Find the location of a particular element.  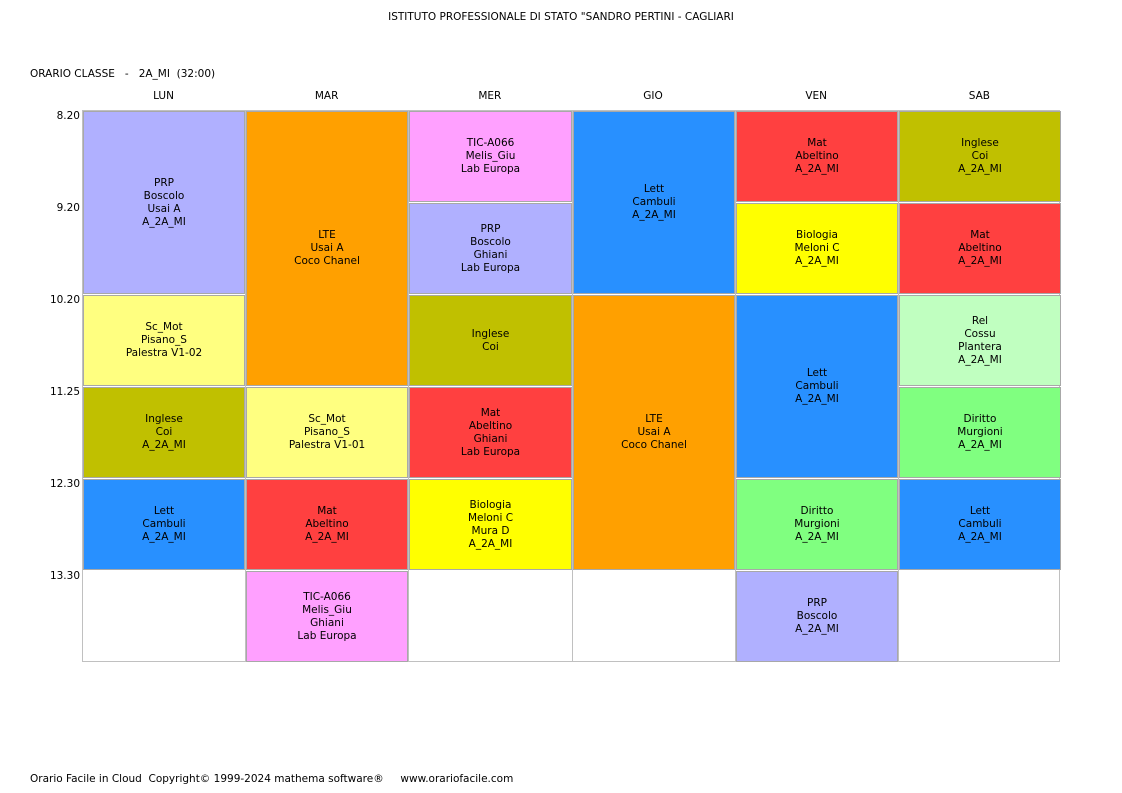

time-label: 10.20 is located at coordinates (64, 300).